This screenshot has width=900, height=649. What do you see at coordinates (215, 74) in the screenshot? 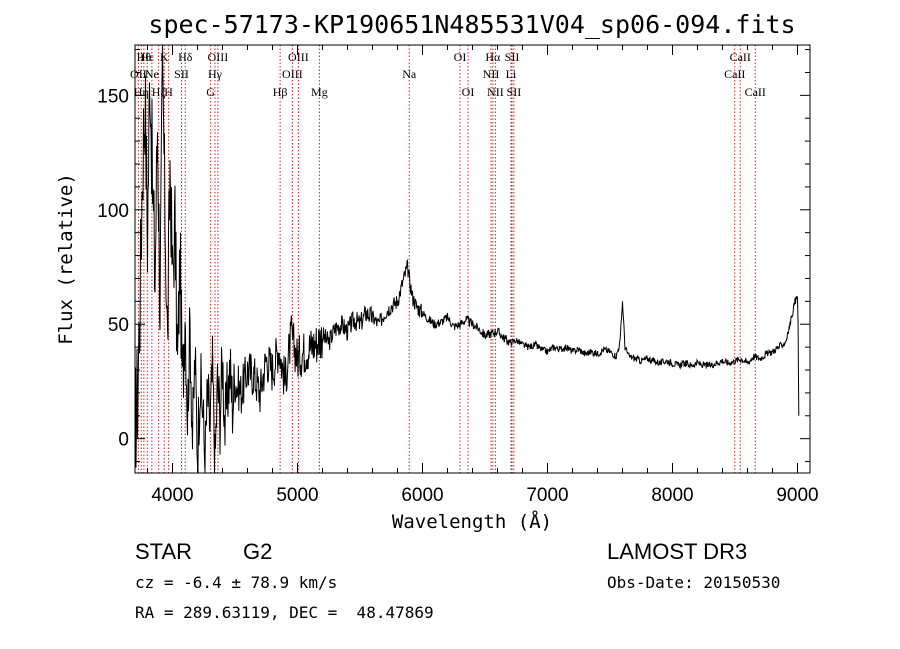
I see `line-id-label: Hγ` at bounding box center [215, 74].